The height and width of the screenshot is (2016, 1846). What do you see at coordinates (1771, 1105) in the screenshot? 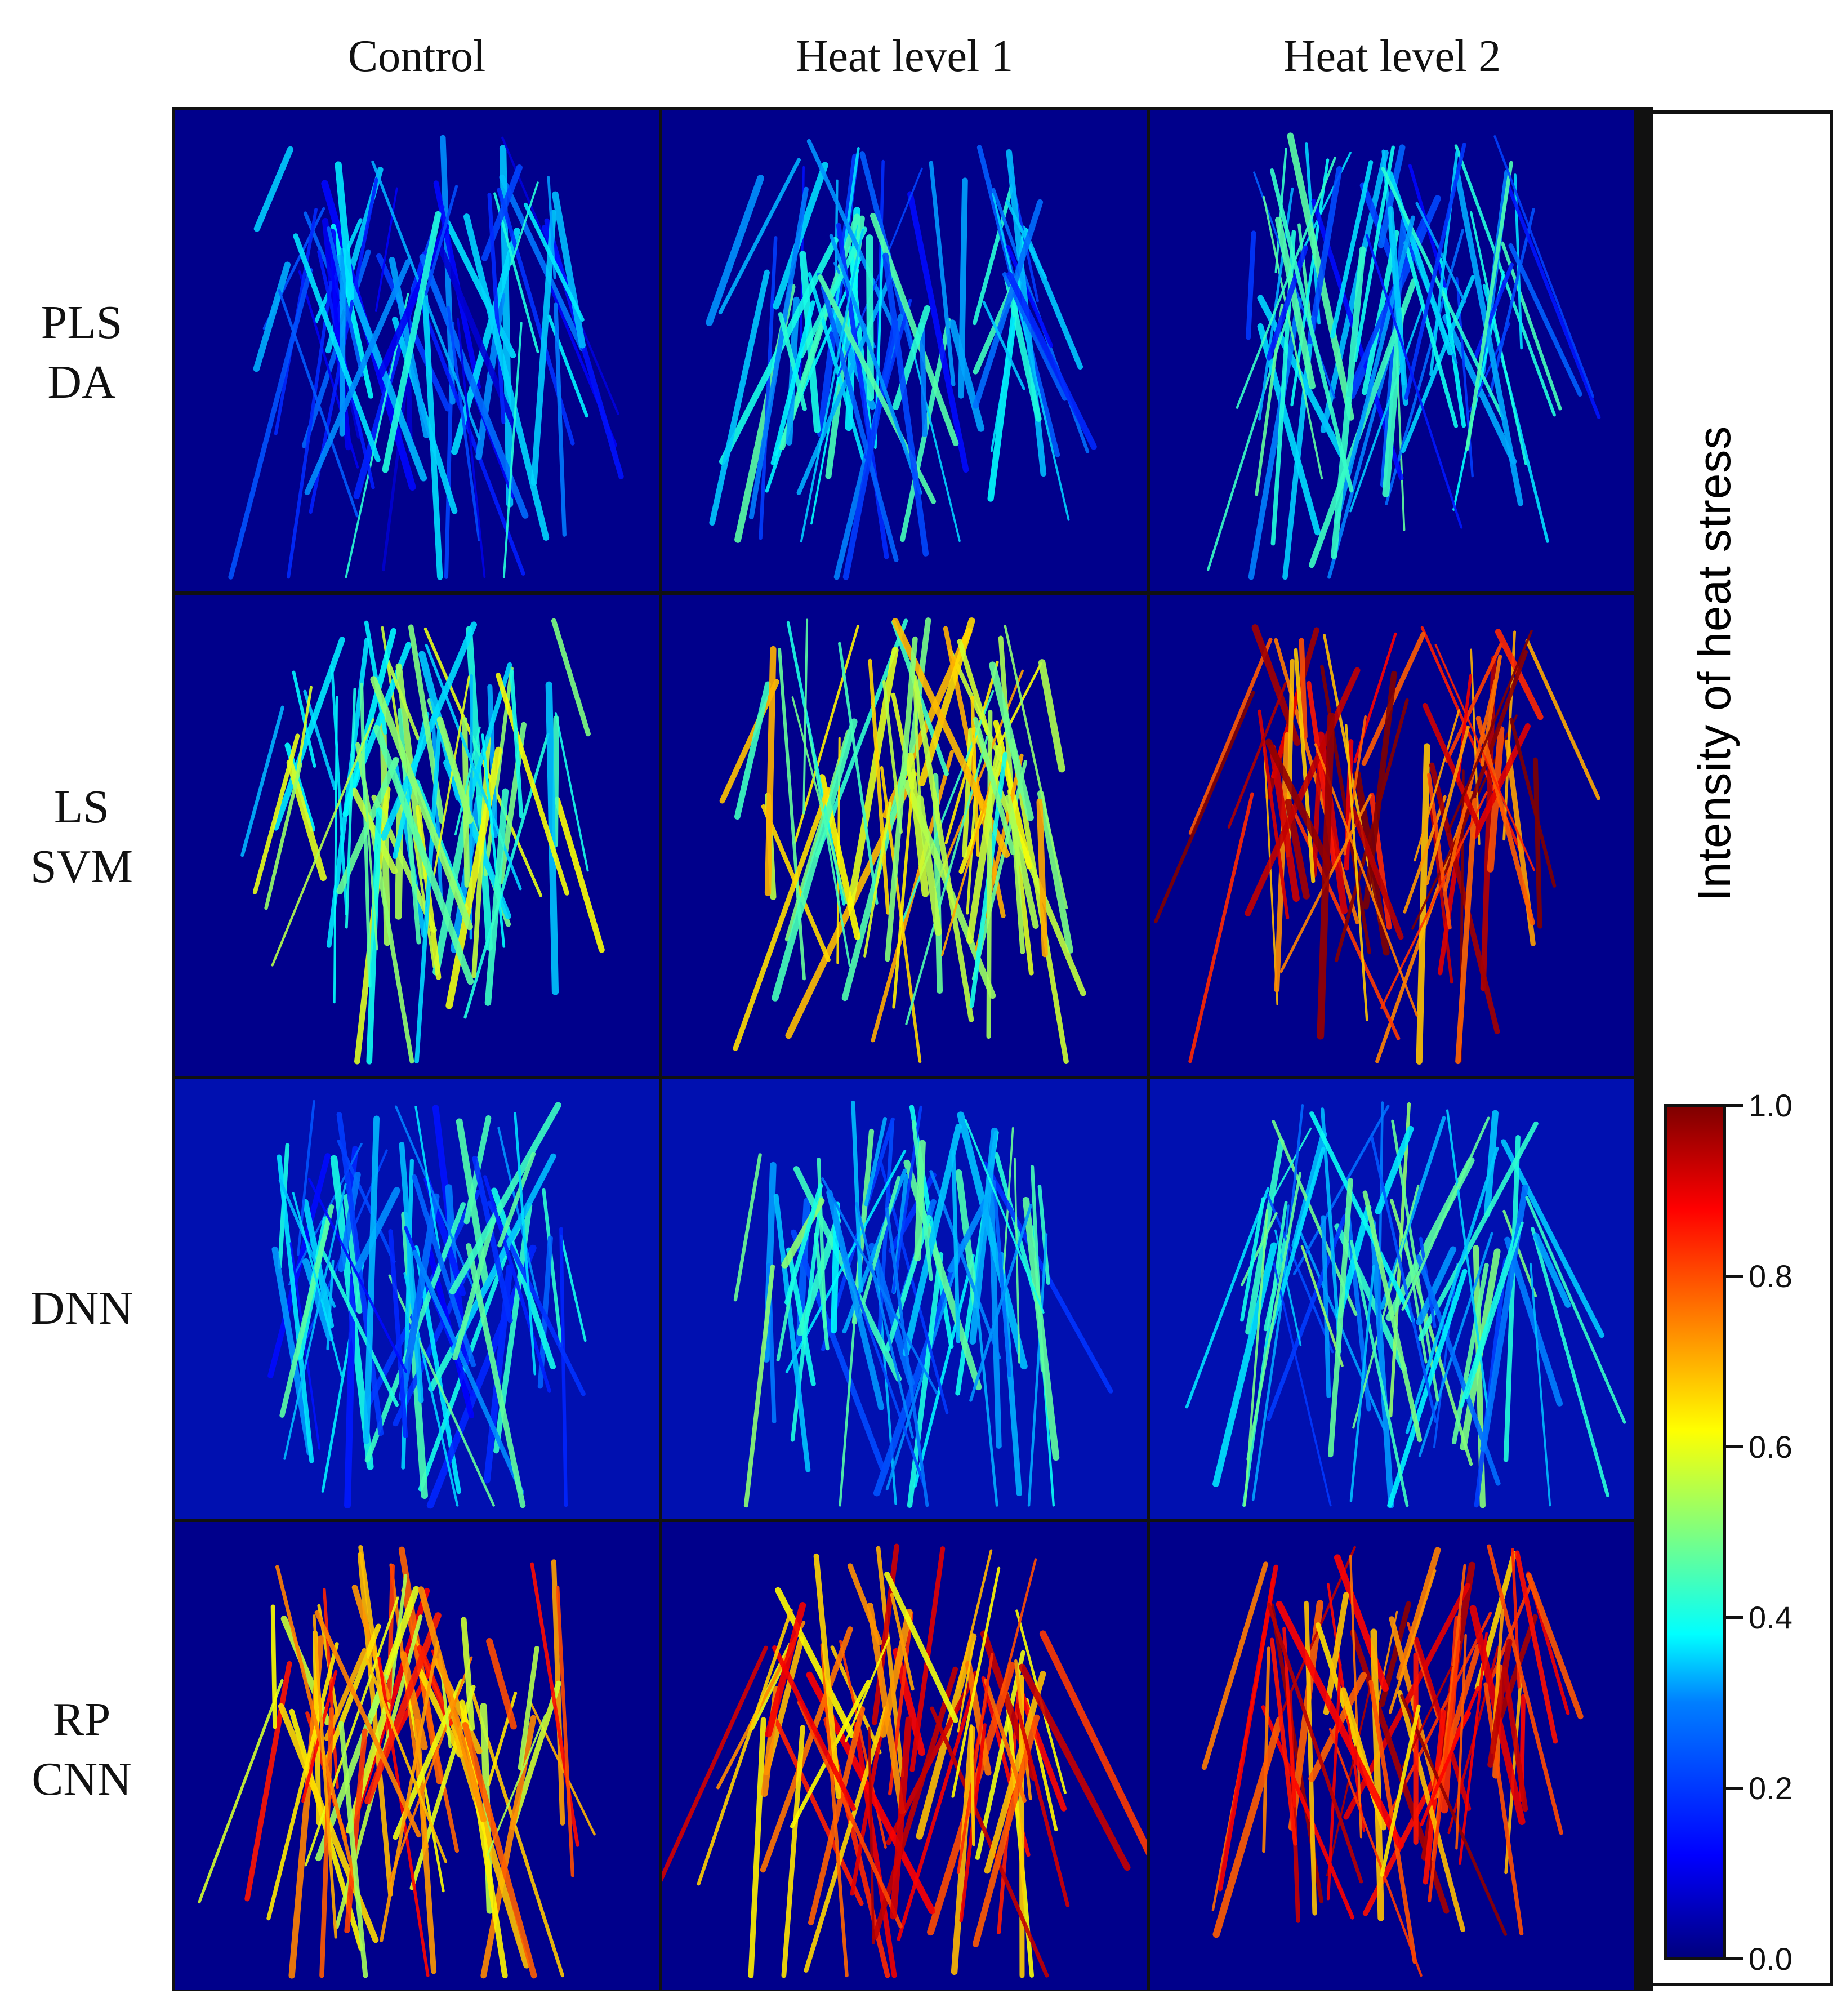
I see `colorbar-tick-label: 1.0` at bounding box center [1771, 1105].